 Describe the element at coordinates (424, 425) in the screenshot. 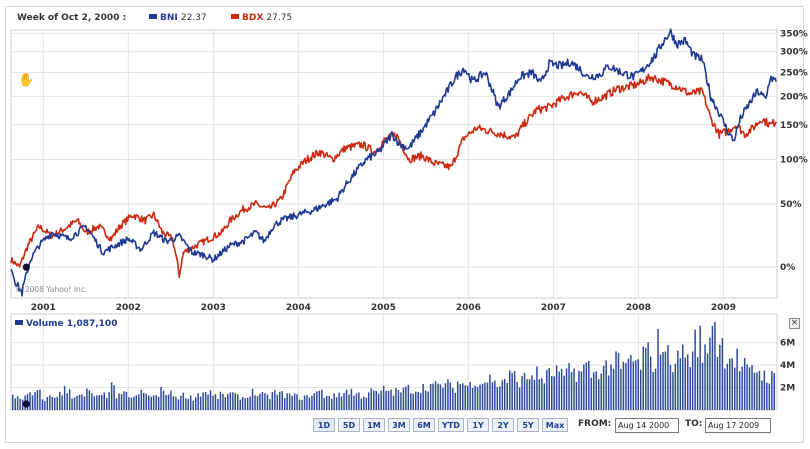

I see `range-button-6m: 6M` at that location.